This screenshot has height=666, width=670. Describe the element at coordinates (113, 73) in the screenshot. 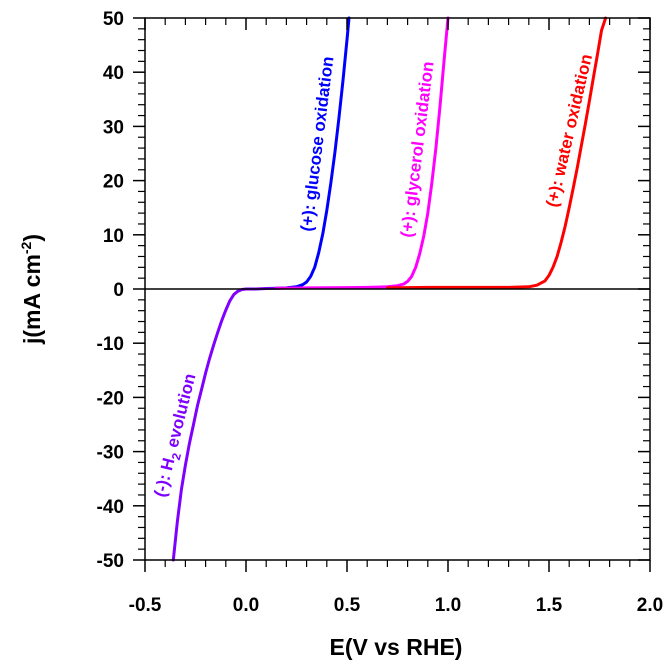

I see `y-tick-label: 40` at that location.